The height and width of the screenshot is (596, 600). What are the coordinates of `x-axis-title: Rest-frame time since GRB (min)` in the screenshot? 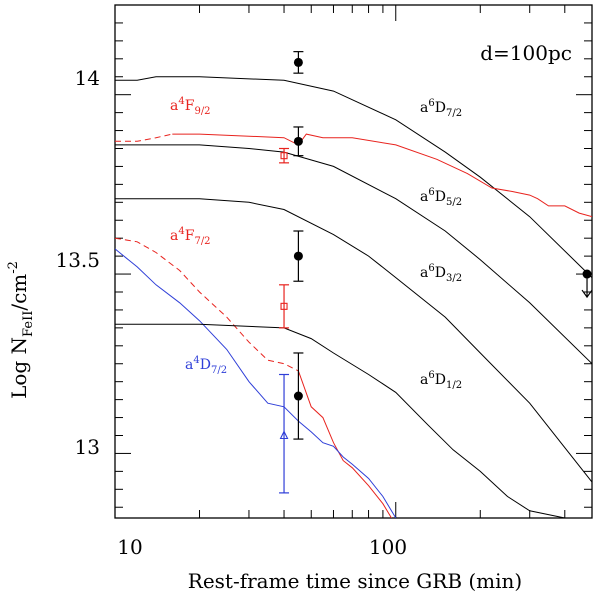 It's located at (355, 581).